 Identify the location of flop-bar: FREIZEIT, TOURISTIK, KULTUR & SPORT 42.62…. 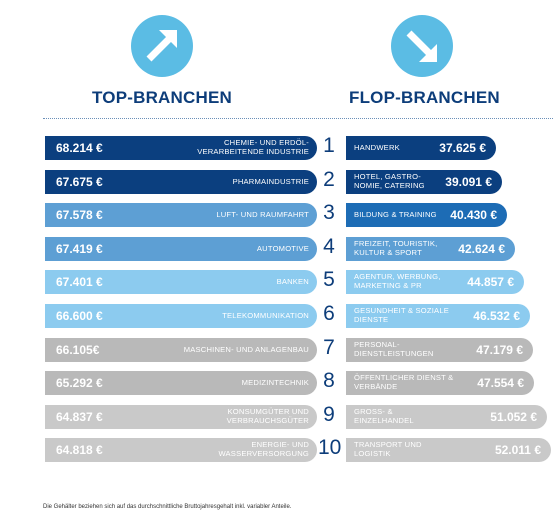
(430, 249).